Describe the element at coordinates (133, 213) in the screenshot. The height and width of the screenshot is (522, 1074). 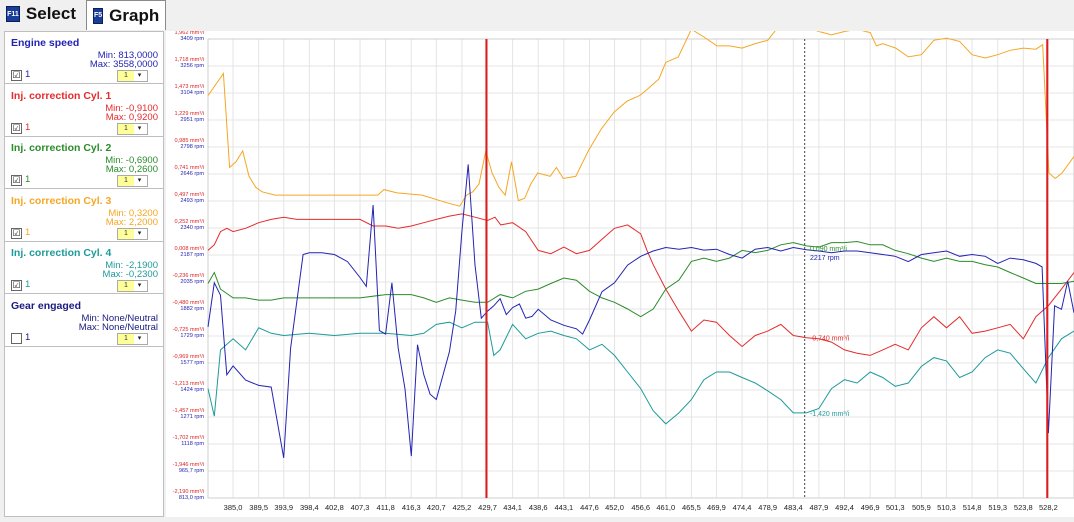
I see `signal-min: Min: 0,3200` at that location.